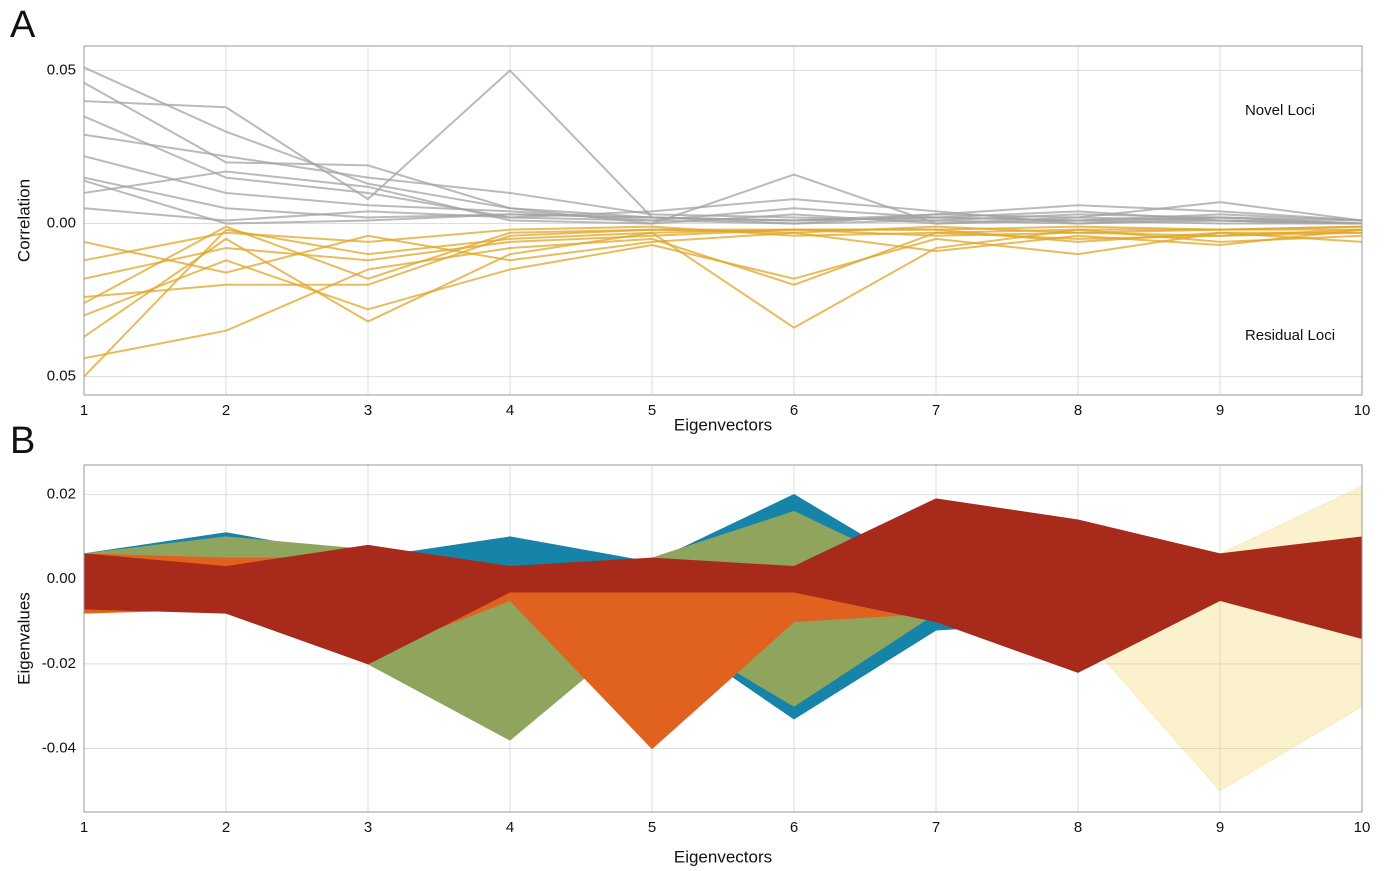 The height and width of the screenshot is (871, 1390). I want to click on y-axis-label: Eigenvalues, so click(23, 638).